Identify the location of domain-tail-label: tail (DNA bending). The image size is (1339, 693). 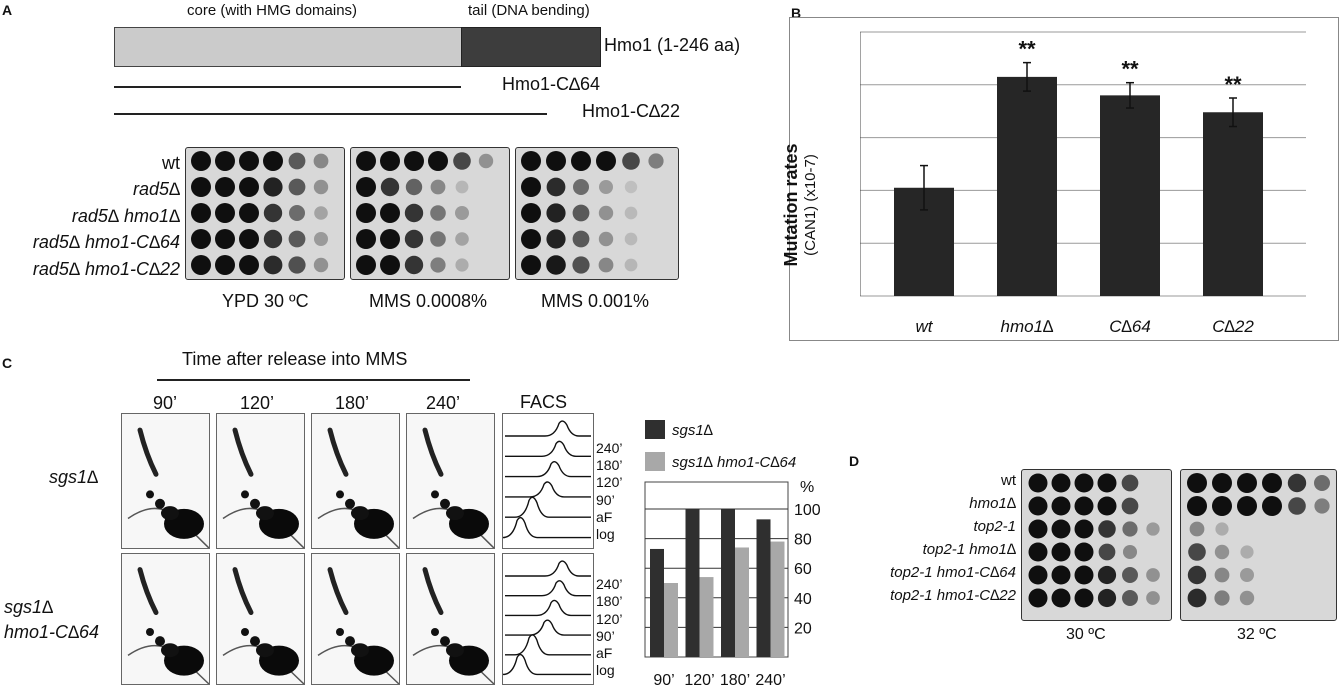
(529, 10).